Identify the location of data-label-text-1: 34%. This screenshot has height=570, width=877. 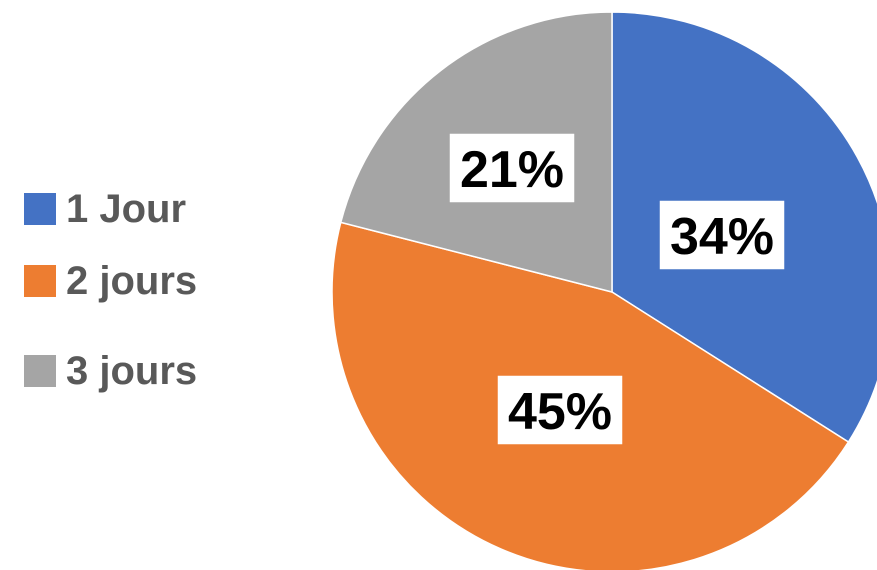
(722, 237).